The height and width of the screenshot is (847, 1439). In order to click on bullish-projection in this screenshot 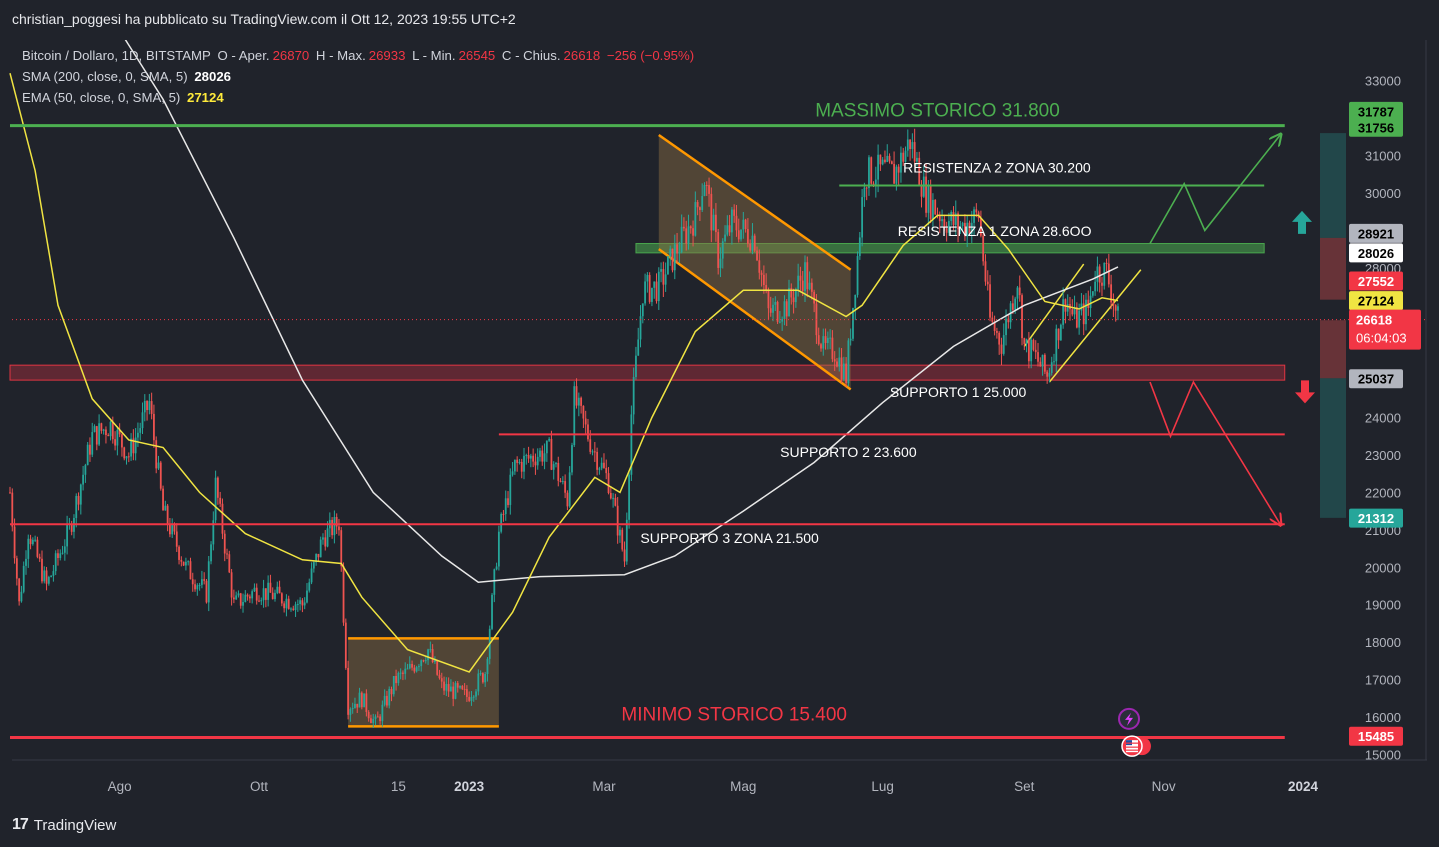, I will do `click(1214, 189)`.